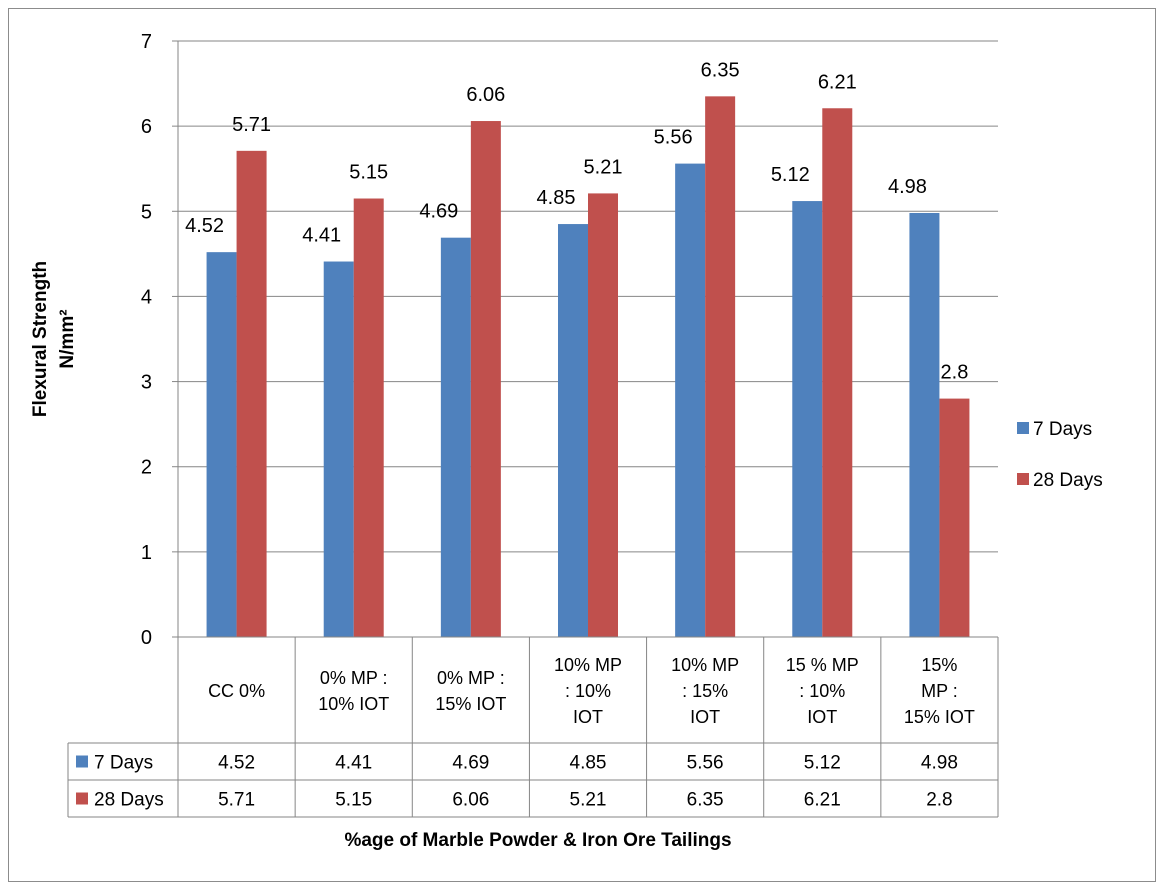  What do you see at coordinates (485, 95) in the screenshot?
I see `data-label: 6.06` at bounding box center [485, 95].